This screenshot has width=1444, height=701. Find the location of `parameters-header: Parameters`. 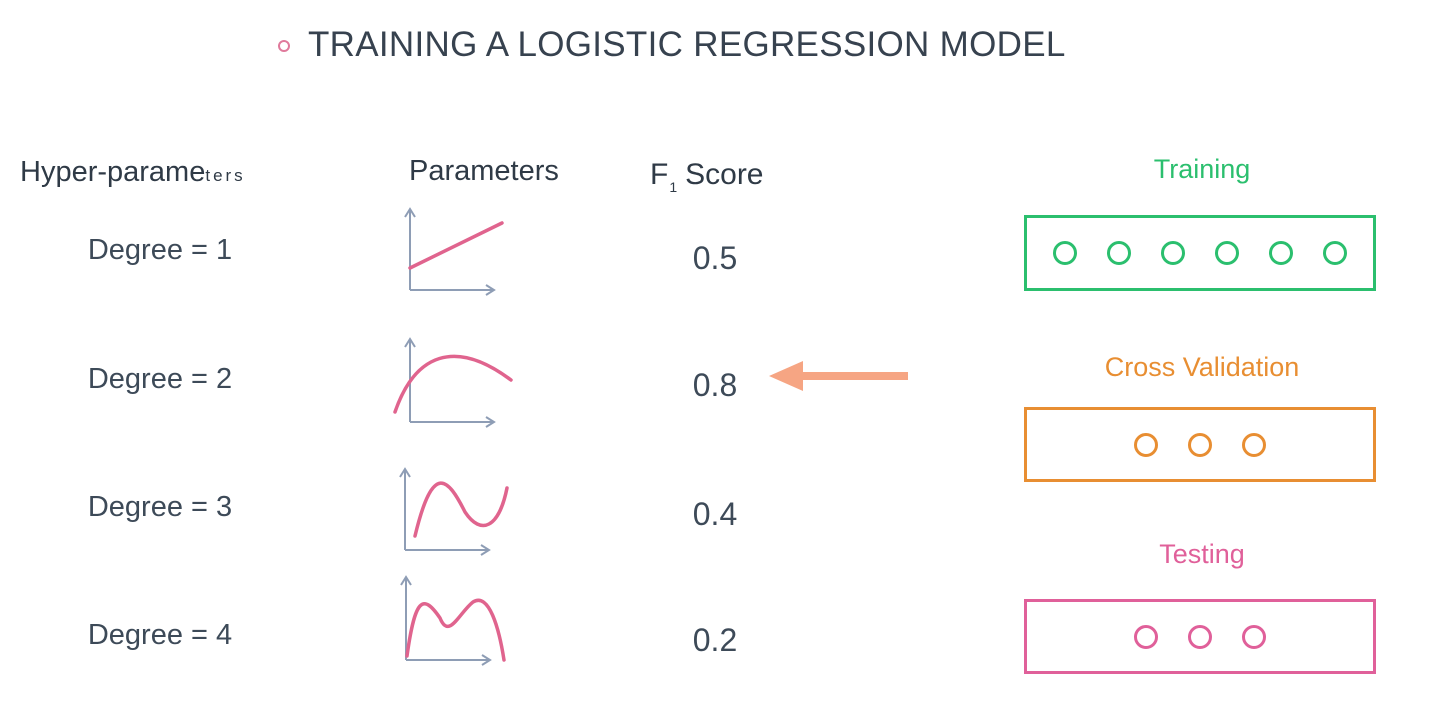

parameters-header: Parameters is located at coordinates (484, 171).